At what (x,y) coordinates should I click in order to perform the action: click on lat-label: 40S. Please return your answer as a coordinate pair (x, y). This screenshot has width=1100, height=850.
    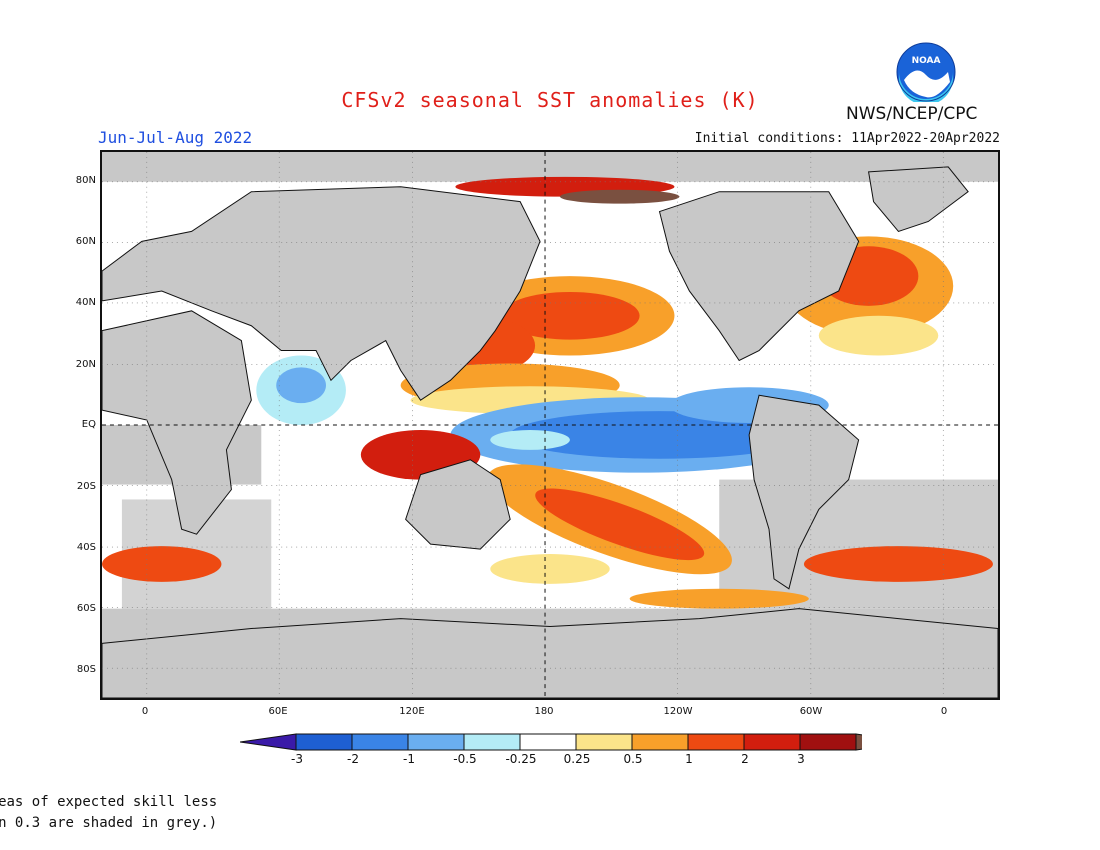
    Looking at the image, I should click on (86, 547).